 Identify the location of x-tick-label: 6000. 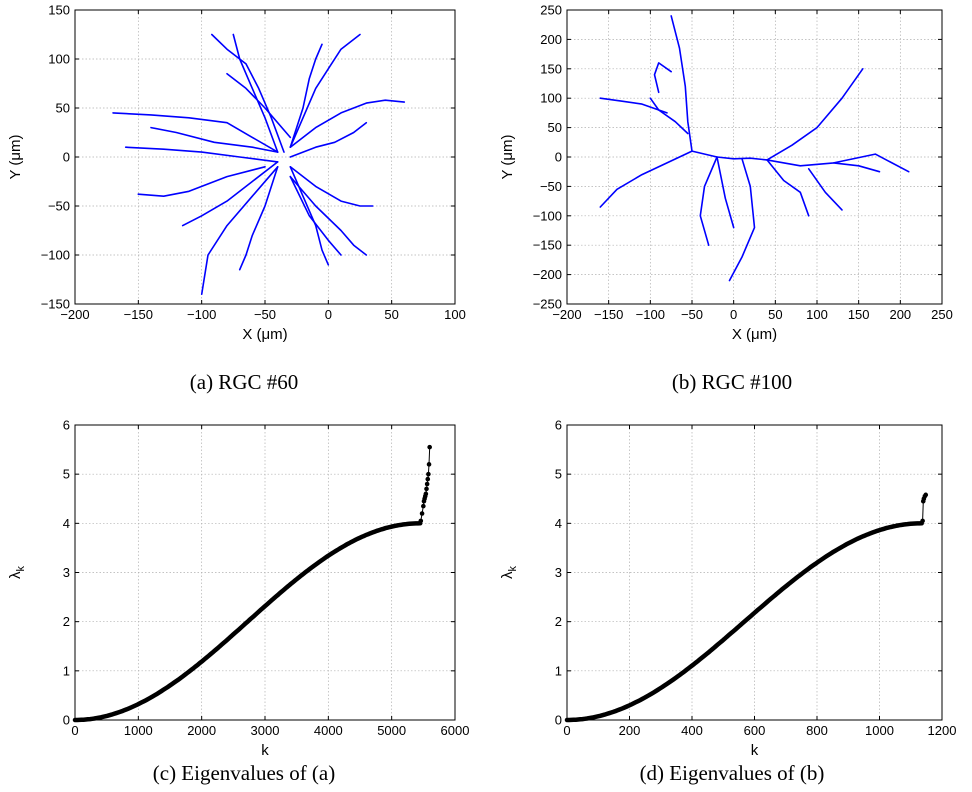
(455, 730).